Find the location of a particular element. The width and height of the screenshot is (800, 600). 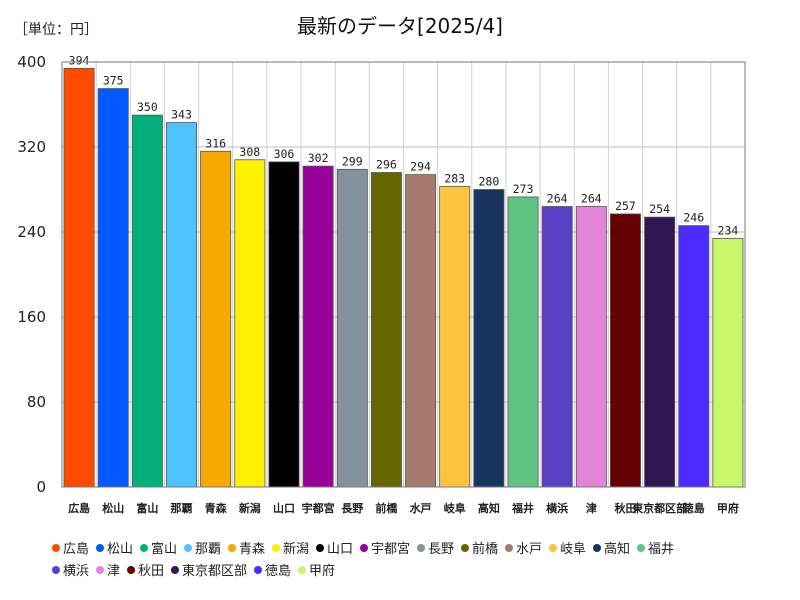

value-label: 350 is located at coordinates (147, 107).